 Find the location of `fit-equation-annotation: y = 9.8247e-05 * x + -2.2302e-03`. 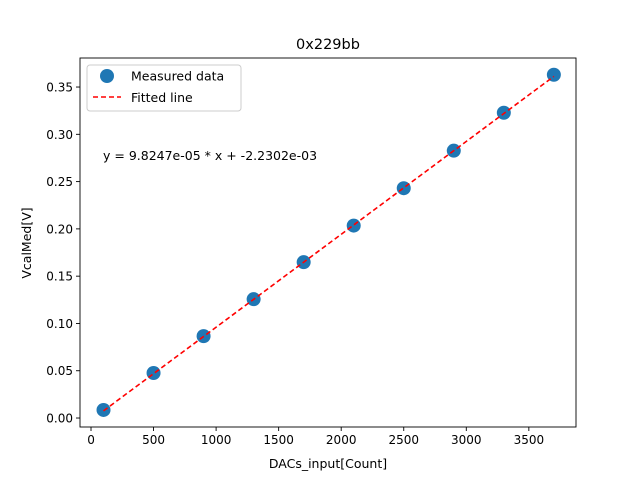

fit-equation-annotation: y = 9.8247e-05 * x + -2.2302e-03 is located at coordinates (210, 155).